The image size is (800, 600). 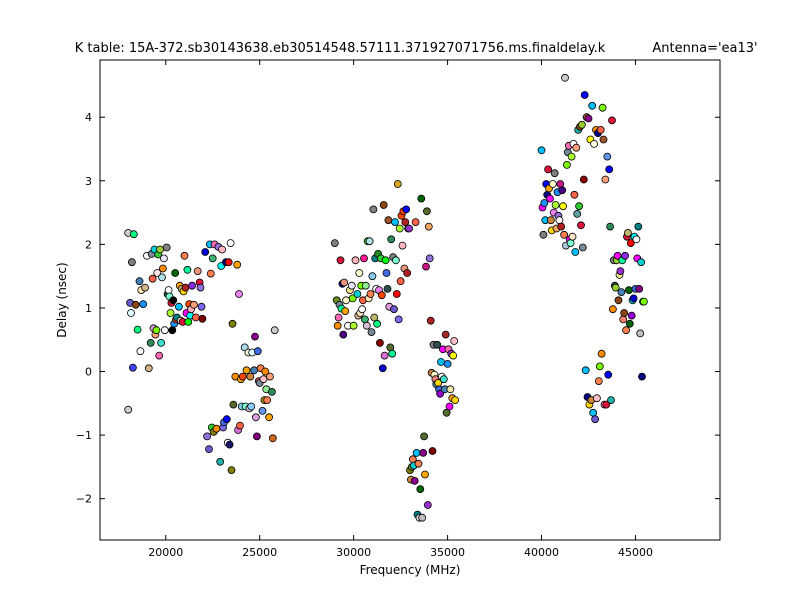 I want to click on y-tick-label: 3, so click(x=88, y=181).